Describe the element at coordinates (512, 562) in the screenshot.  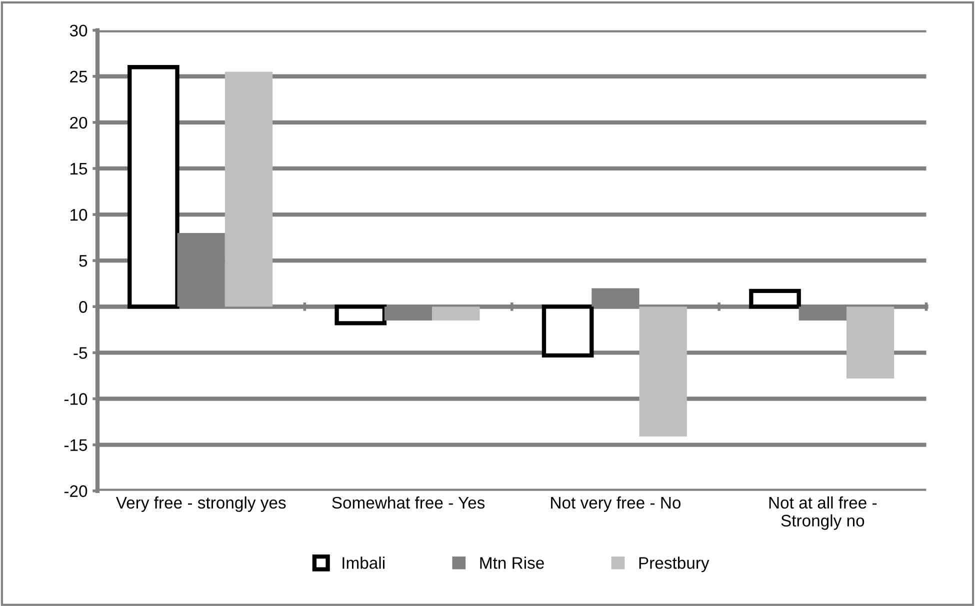
I see `legend-label: Mtn Rise` at that location.